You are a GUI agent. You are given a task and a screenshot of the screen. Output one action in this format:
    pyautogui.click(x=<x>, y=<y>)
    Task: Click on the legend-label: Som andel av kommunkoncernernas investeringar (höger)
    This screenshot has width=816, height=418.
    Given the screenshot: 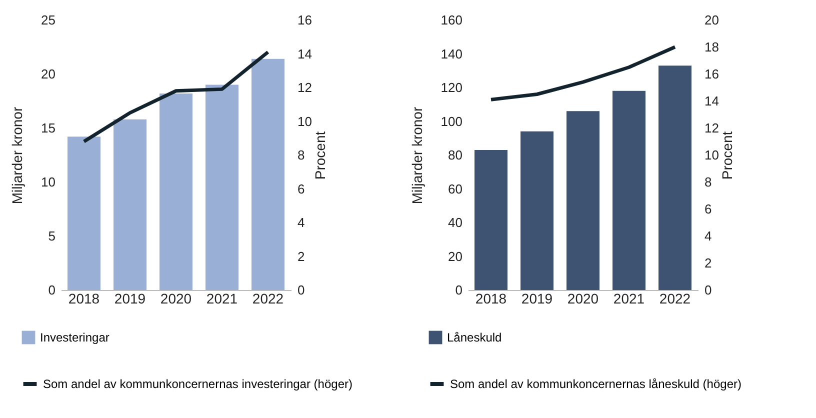 What is the action you would take?
    pyautogui.click(x=197, y=384)
    